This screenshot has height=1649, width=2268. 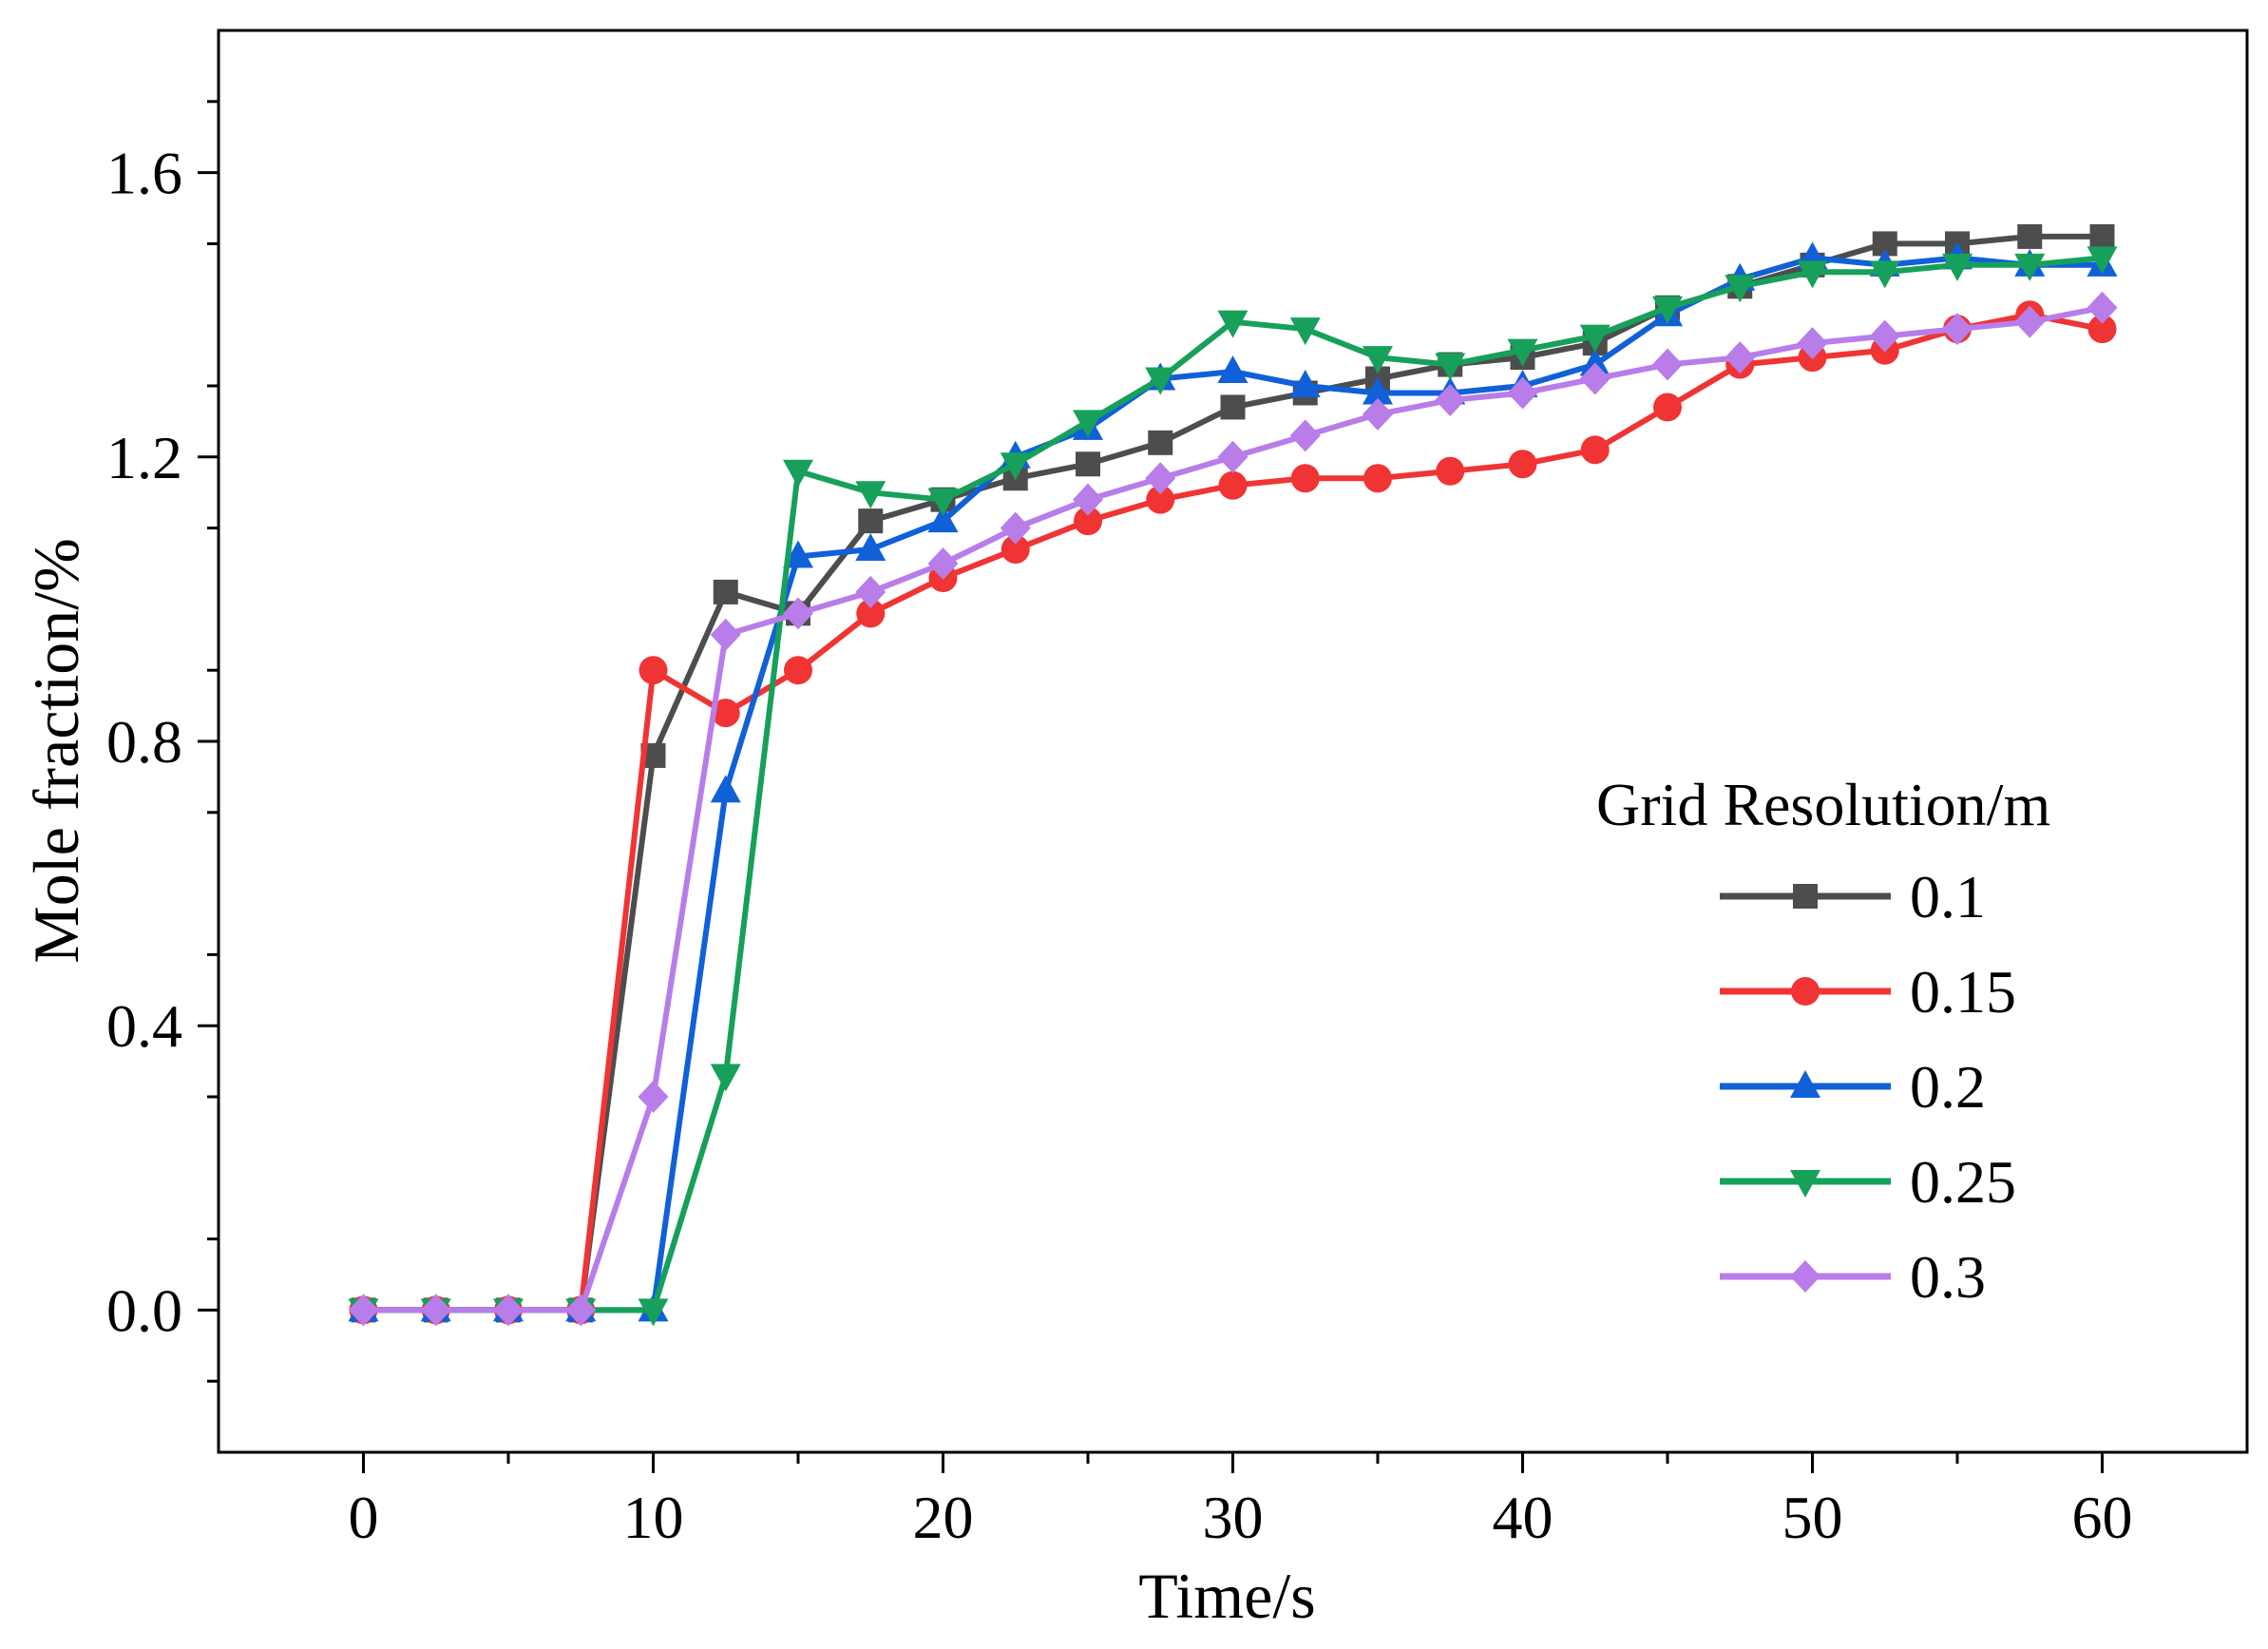 I want to click on y-tick-label: 1.6, so click(x=144, y=173).